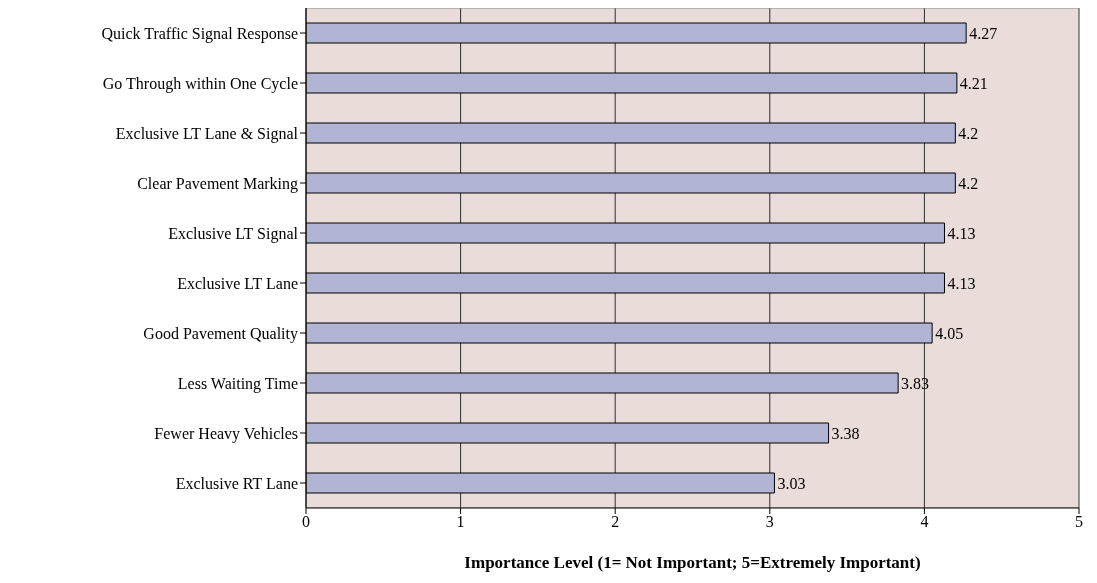  What do you see at coordinates (924, 522) in the screenshot?
I see `x-tick-label: 4` at bounding box center [924, 522].